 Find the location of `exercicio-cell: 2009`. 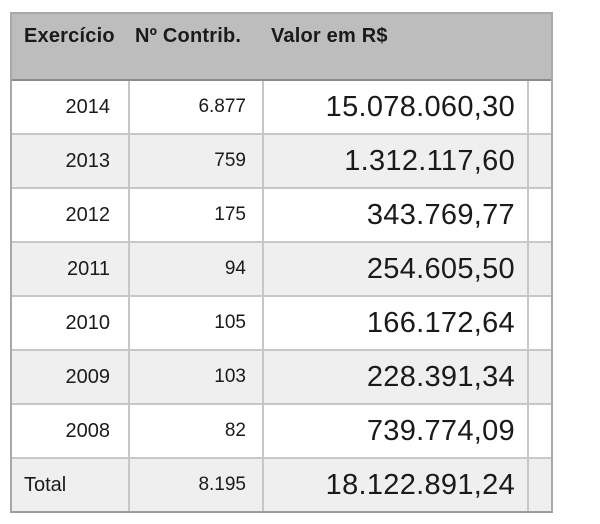

exercicio-cell: 2009 is located at coordinates (88, 376).